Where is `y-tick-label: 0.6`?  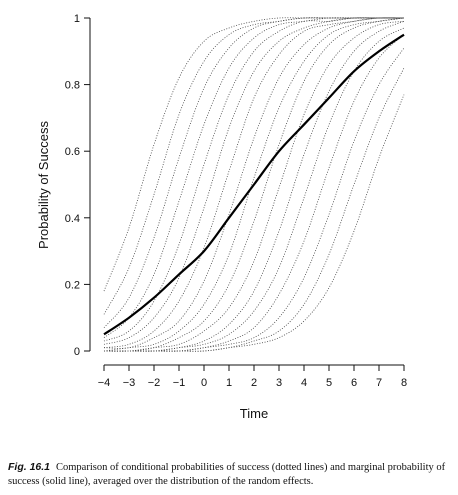 y-tick-label: 0.6 is located at coordinates (72, 152).